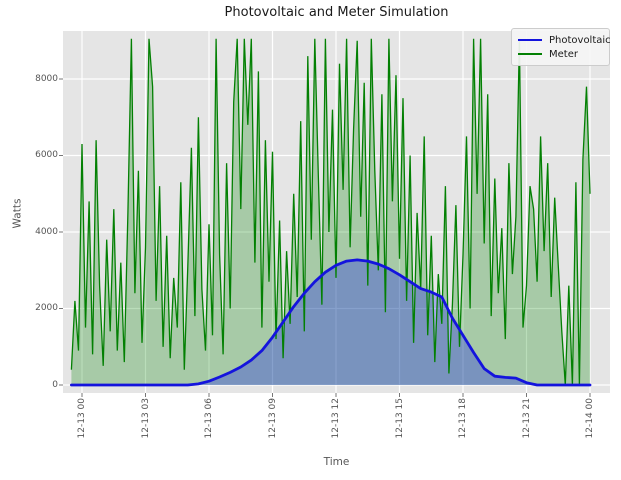 The image size is (621, 480). What do you see at coordinates (82, 418) in the screenshot?
I see `x-tick-label: 12-13 00` at bounding box center [82, 418].